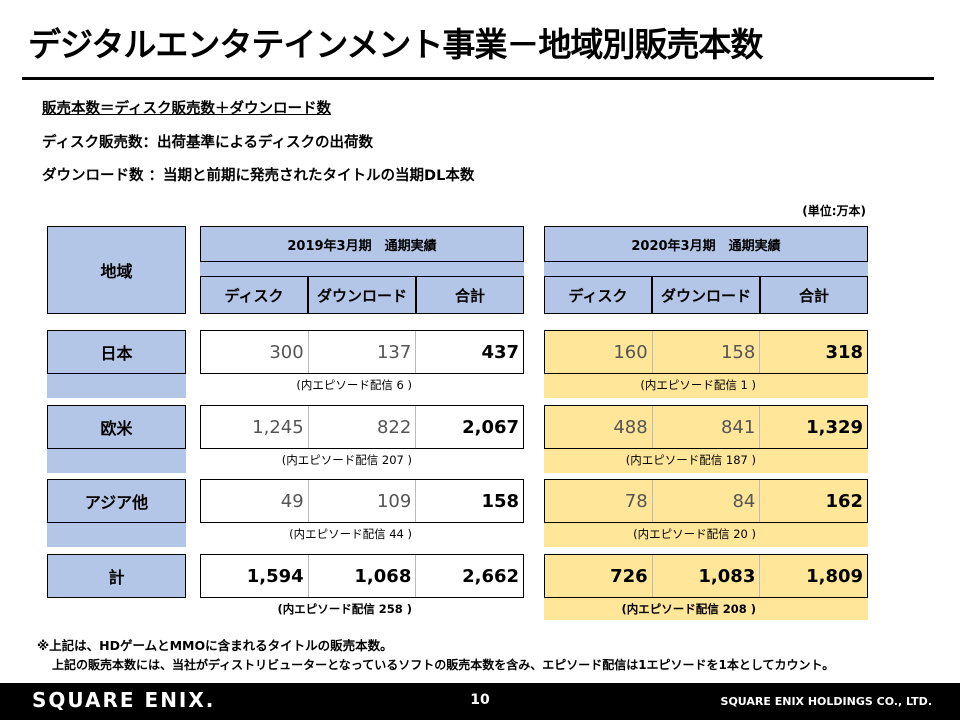 This screenshot has width=960, height=720. I want to click on table-row-japan-2020: 160 158 318, so click(706, 352).